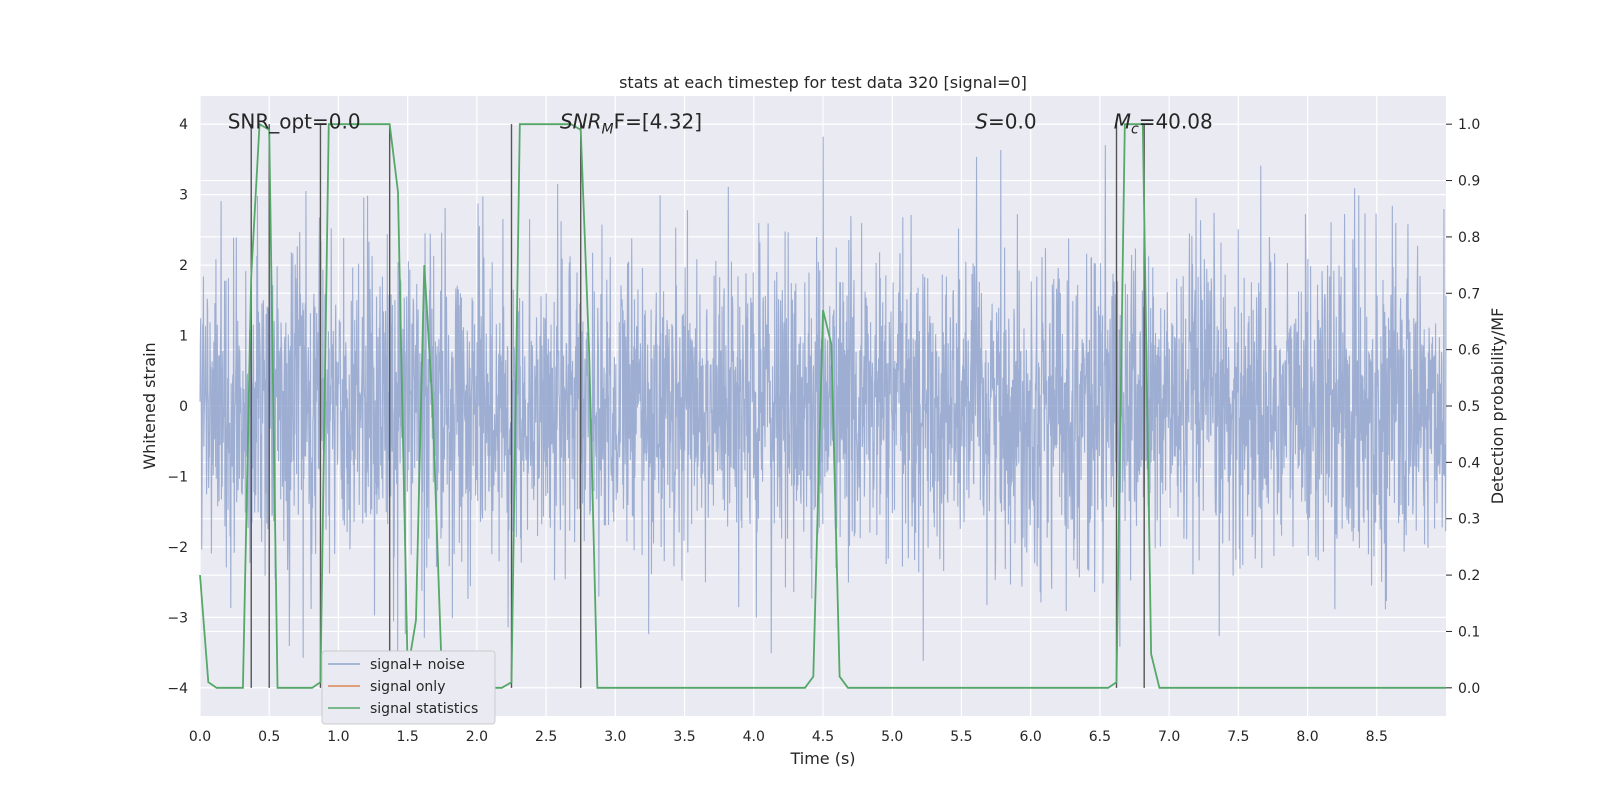  Describe the element at coordinates (1238, 737) in the screenshot. I see `x-tick-label: 7.5` at that location.